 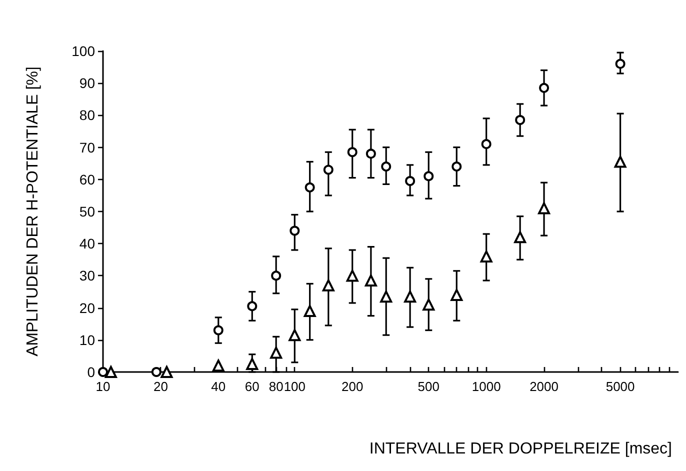 What do you see at coordinates (84, 51) in the screenshot?
I see `y-tick-label: 100` at bounding box center [84, 51].